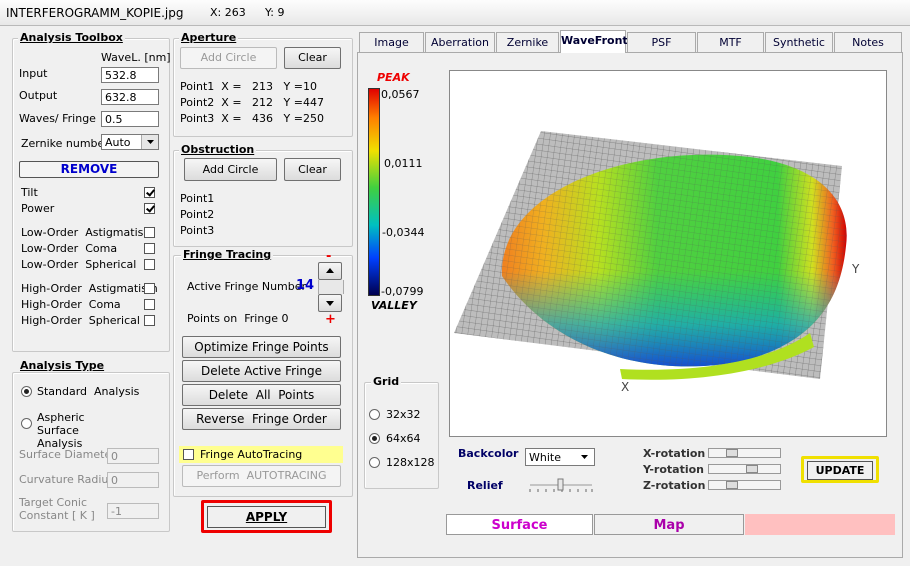  What do you see at coordinates (130, 119) in the screenshot?
I see `waves-field: 0.5` at bounding box center [130, 119].